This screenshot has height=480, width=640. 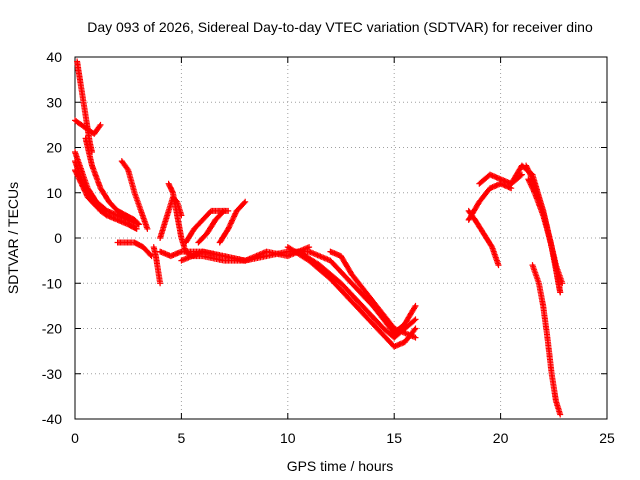 What do you see at coordinates (52, 419) in the screenshot?
I see `y-tick-label: -40` at bounding box center [52, 419].